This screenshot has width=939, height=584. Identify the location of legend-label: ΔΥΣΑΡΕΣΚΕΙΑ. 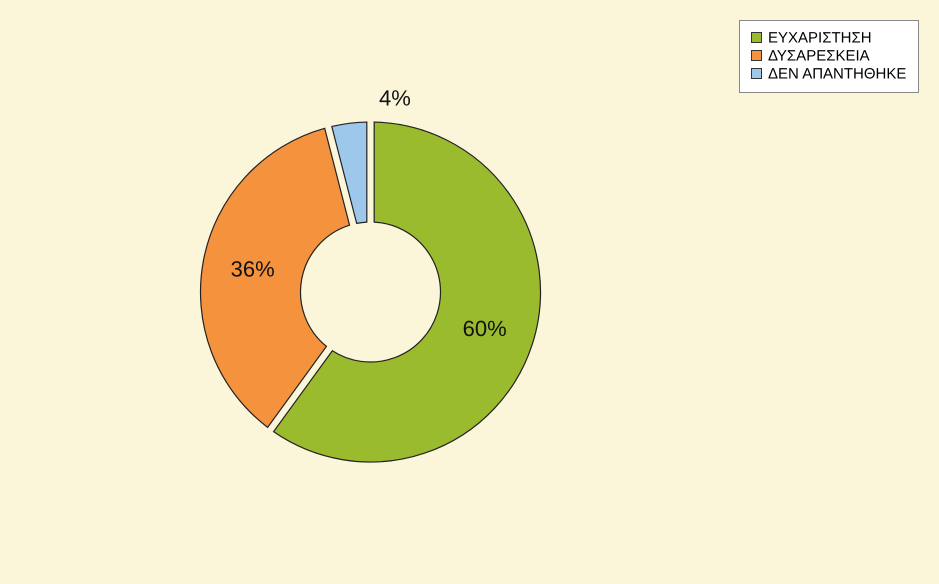
(819, 56).